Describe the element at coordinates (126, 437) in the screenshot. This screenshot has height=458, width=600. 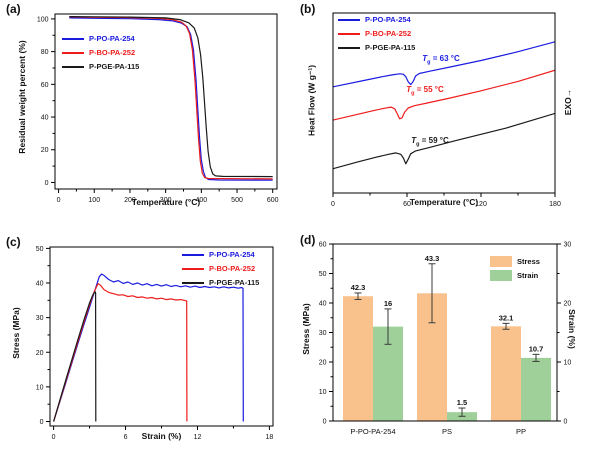
I see `svg-text: 6` at that location.